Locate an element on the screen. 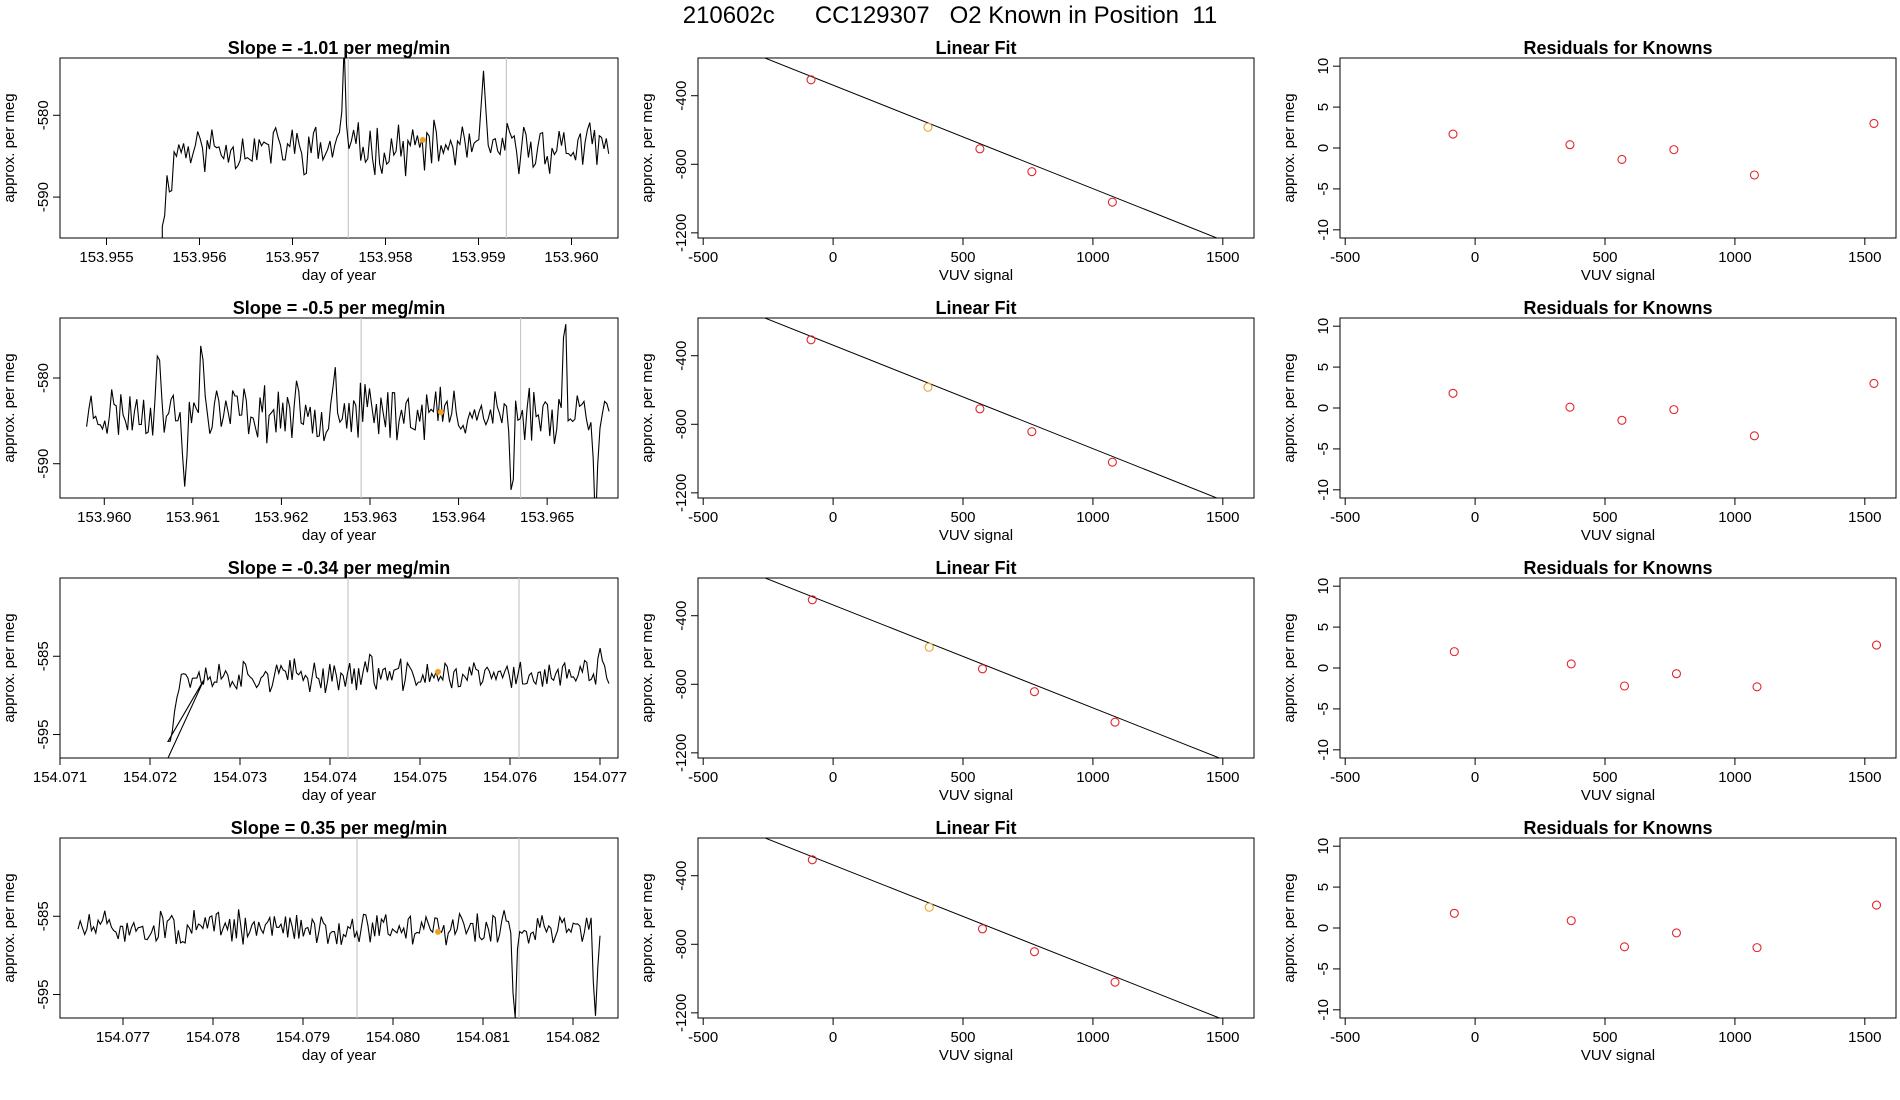  x-tick-label: 154.080 is located at coordinates (393, 1037).